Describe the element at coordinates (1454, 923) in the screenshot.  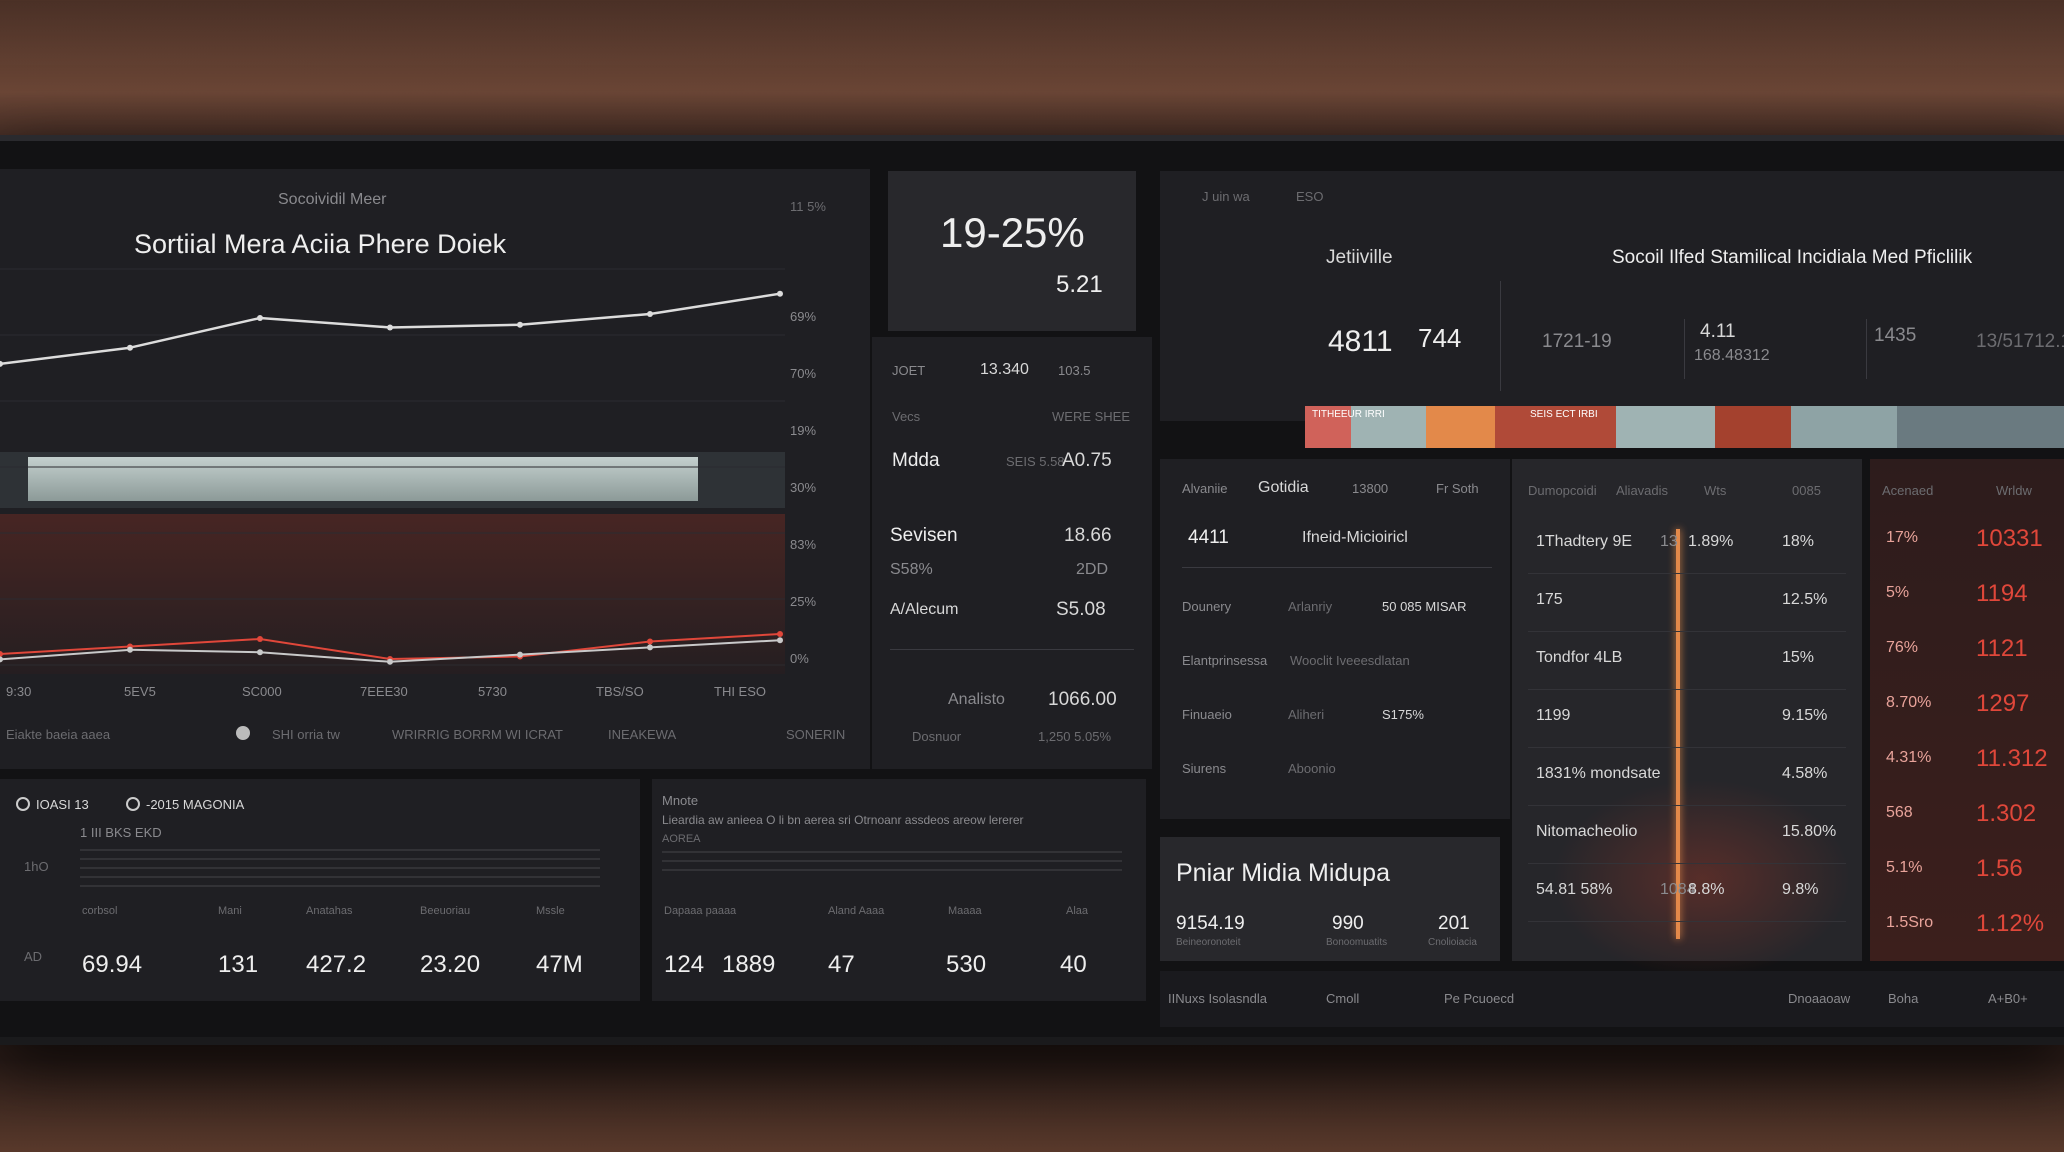
I see `popular-value: 201` at that location.